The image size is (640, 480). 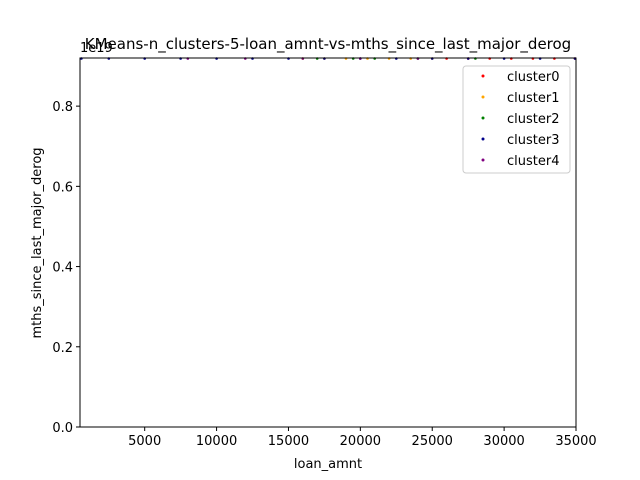 I want to click on legend-label-cluster0: cluster0, so click(x=533, y=77).